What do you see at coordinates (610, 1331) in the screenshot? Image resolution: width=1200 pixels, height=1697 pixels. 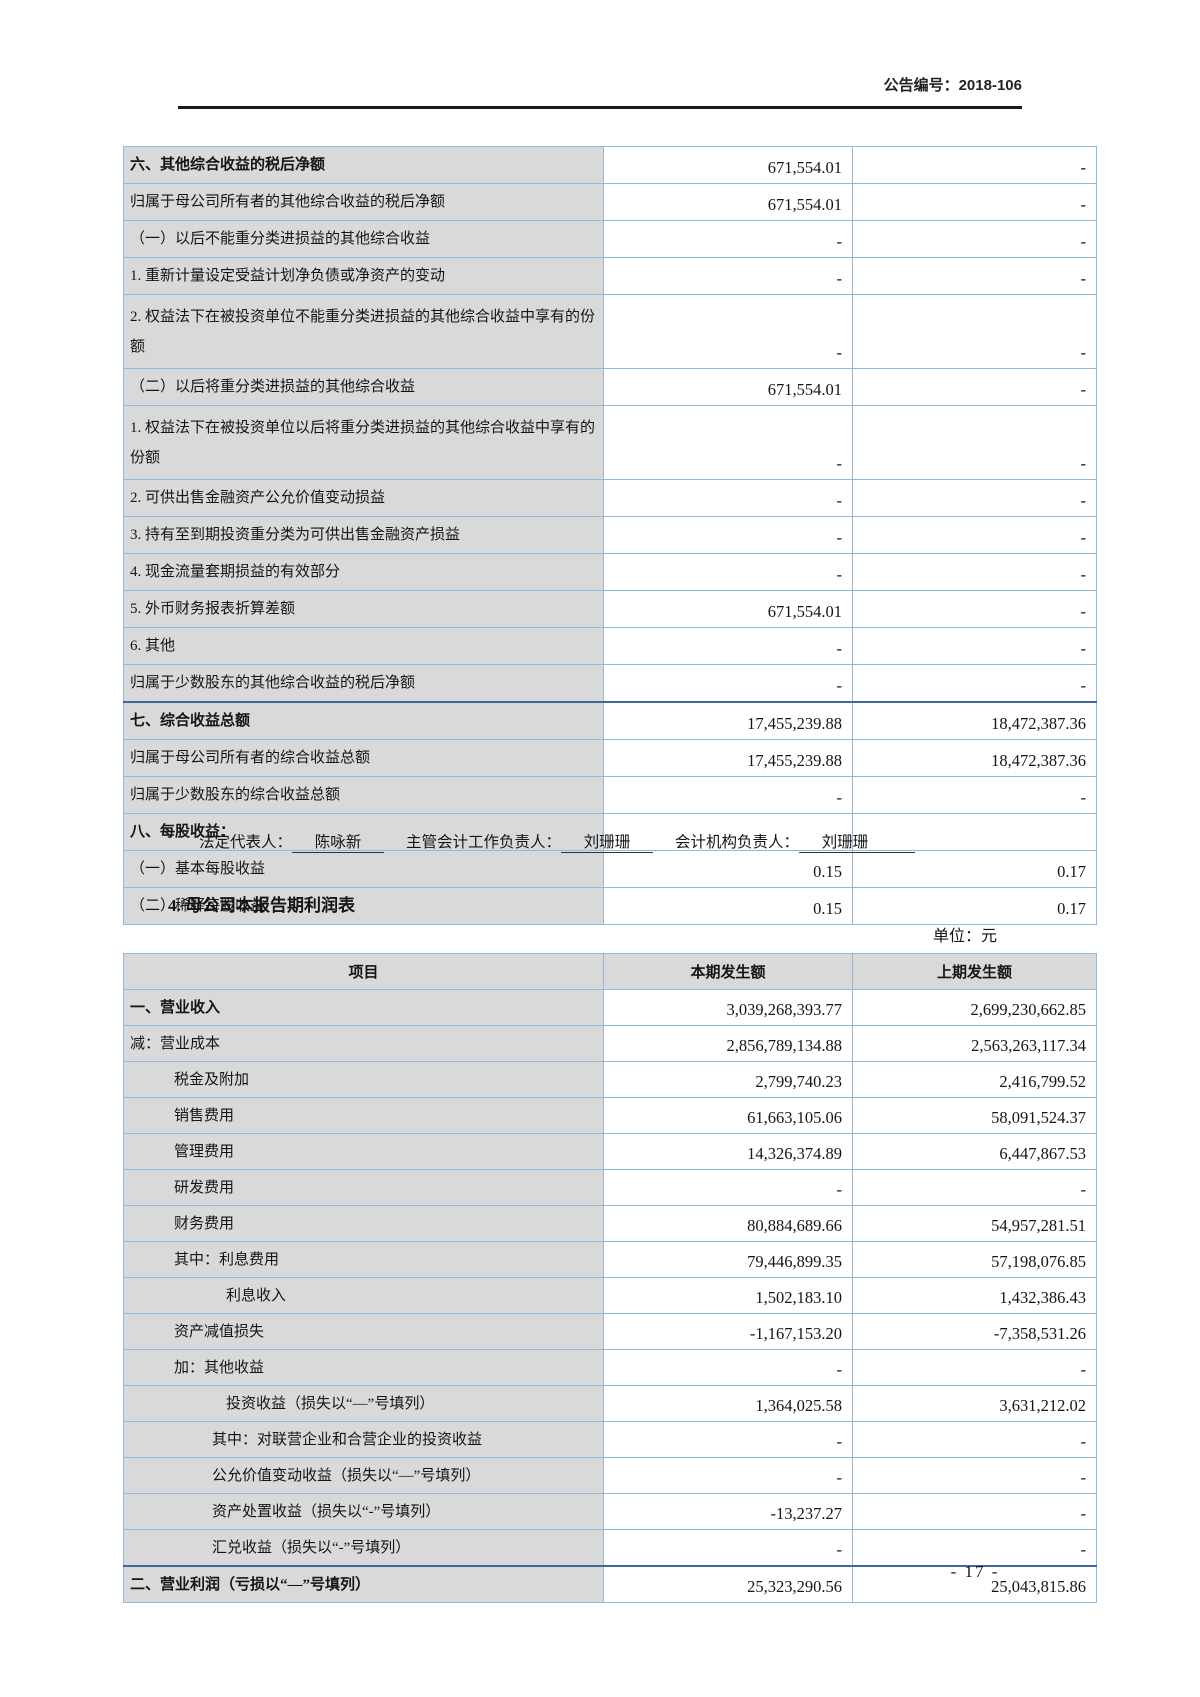 I see `table-row: 资产减值损失 -1,167,153.20 -7,358,531.26` at bounding box center [610, 1331].